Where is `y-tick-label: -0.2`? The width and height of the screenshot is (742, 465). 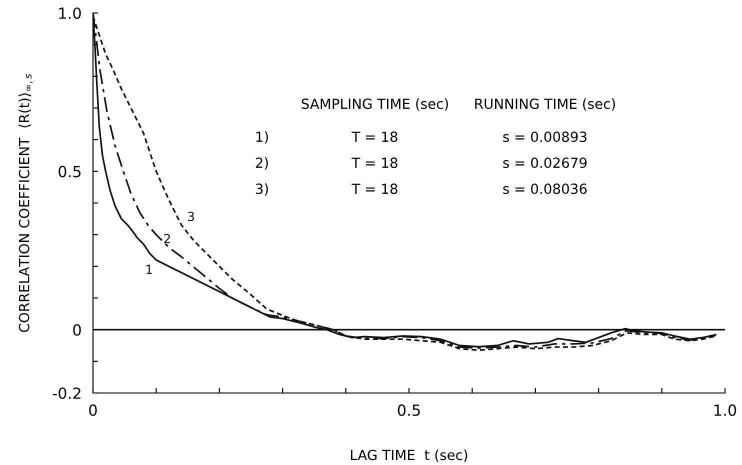 y-tick-label: -0.2 is located at coordinates (66, 393).